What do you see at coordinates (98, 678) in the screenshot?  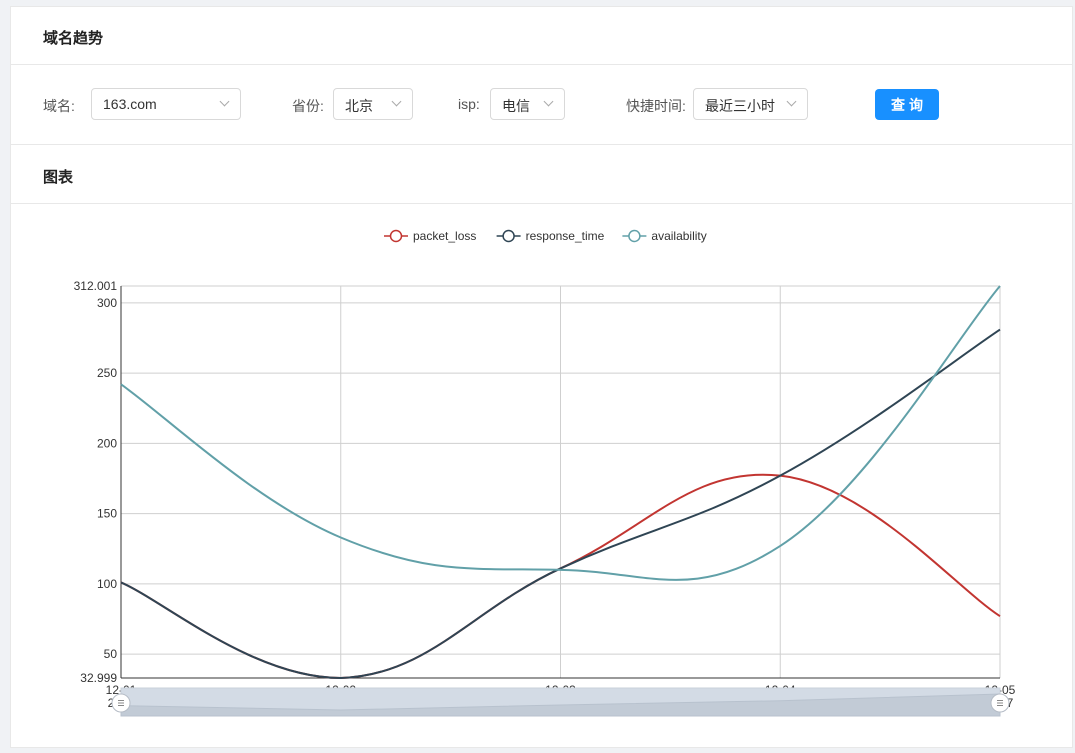 I see `y-min-label: 32.999` at bounding box center [98, 678].